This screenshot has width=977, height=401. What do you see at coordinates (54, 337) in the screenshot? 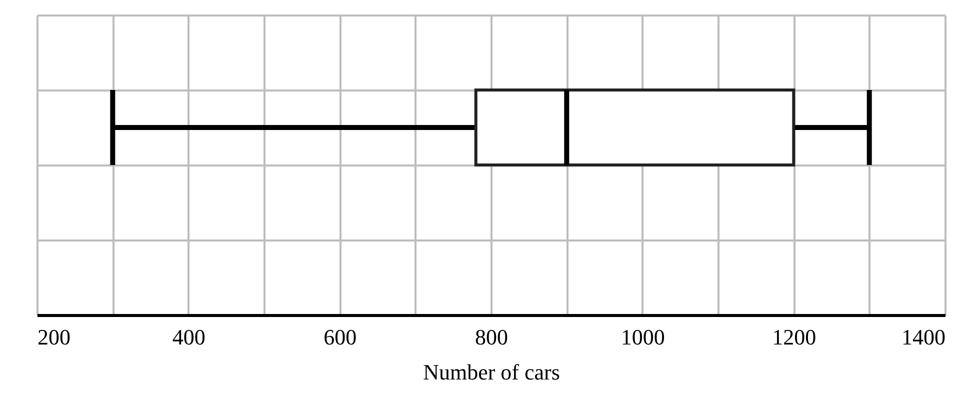
I see `x-tick-label: 200` at bounding box center [54, 337].